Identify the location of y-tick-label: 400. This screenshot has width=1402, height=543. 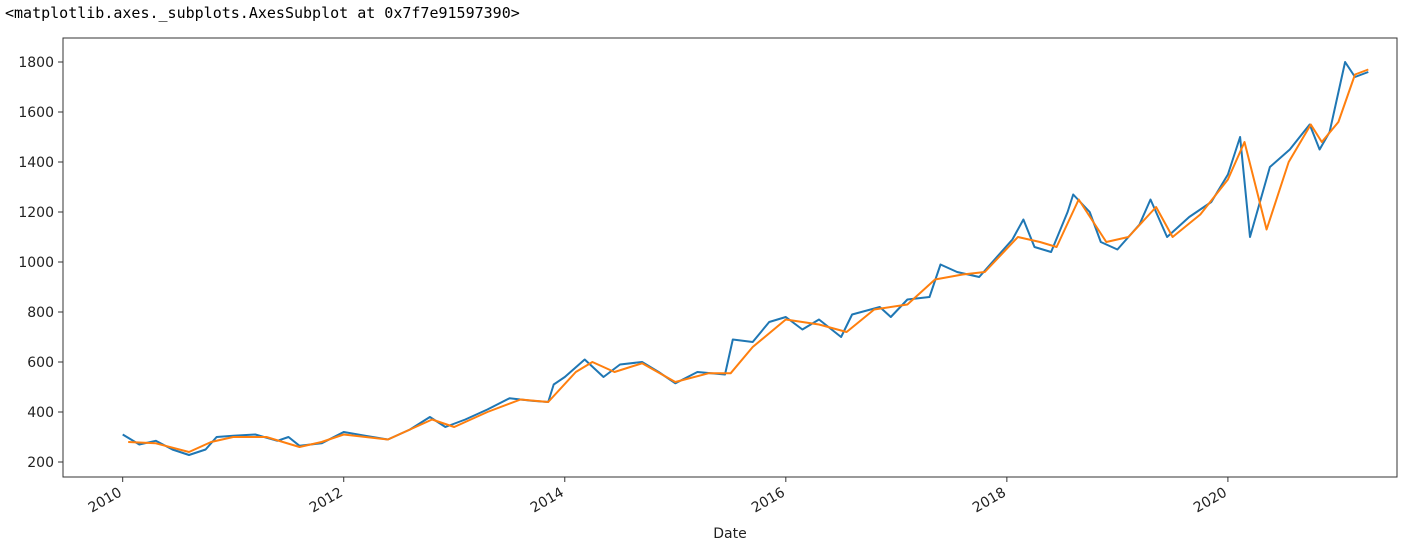
(40, 413).